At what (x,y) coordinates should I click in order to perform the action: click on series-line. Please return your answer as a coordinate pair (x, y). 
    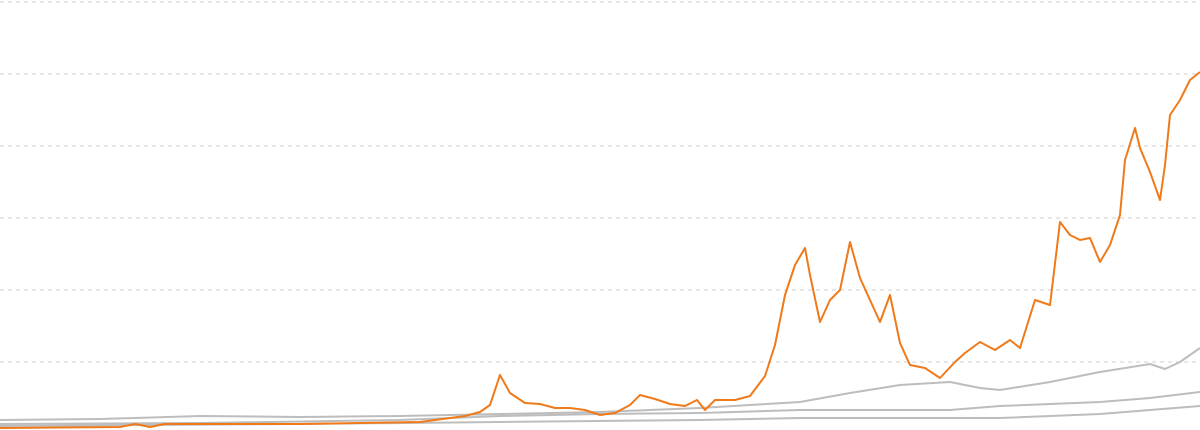
    Looking at the image, I should click on (600, 408).